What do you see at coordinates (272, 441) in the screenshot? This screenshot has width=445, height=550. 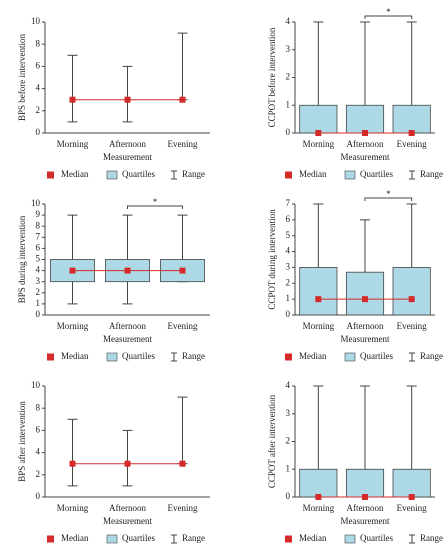 I see `y-axis-label: CCPOT after intervention` at bounding box center [272, 441].